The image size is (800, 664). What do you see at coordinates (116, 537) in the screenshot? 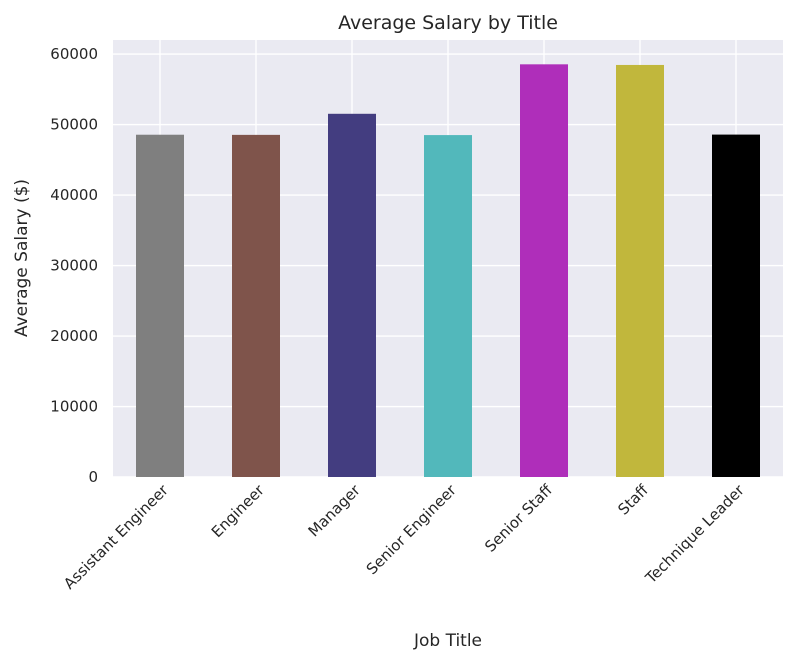
I see `x-tick-label: Assistant Engineer` at bounding box center [116, 537].